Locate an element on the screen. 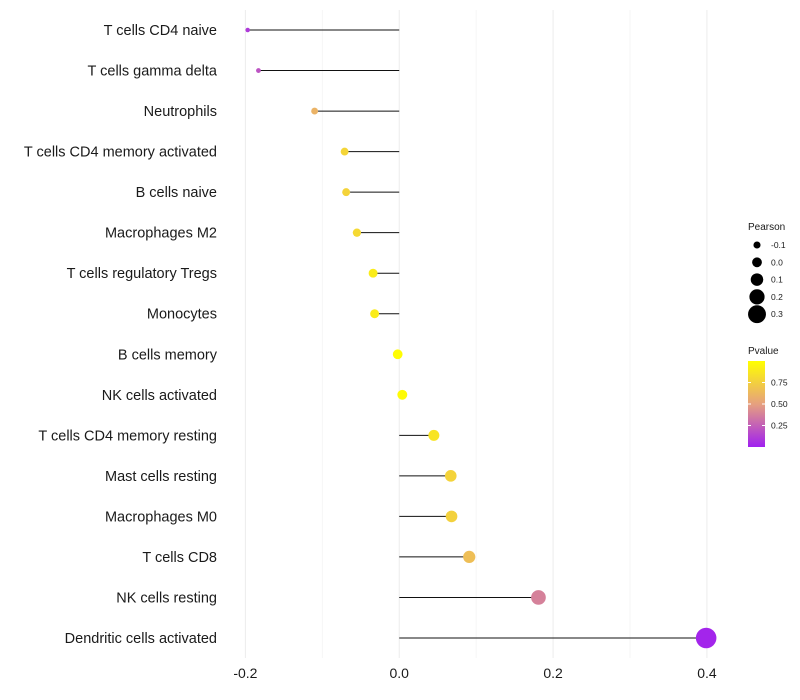 Image resolution: width=800 pixels, height=700 pixels. category-label-3: T cells CD4 memory activated is located at coordinates (120, 153).